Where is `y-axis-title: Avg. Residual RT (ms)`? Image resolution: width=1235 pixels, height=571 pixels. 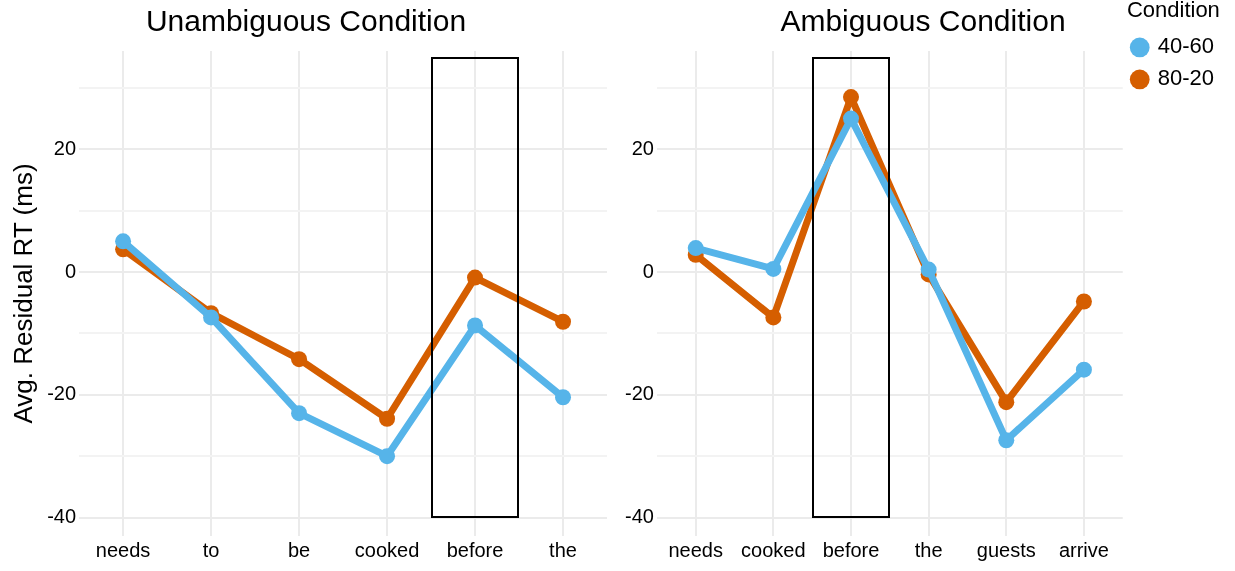 y-axis-title: Avg. Residual RT (ms) is located at coordinates (22, 293).